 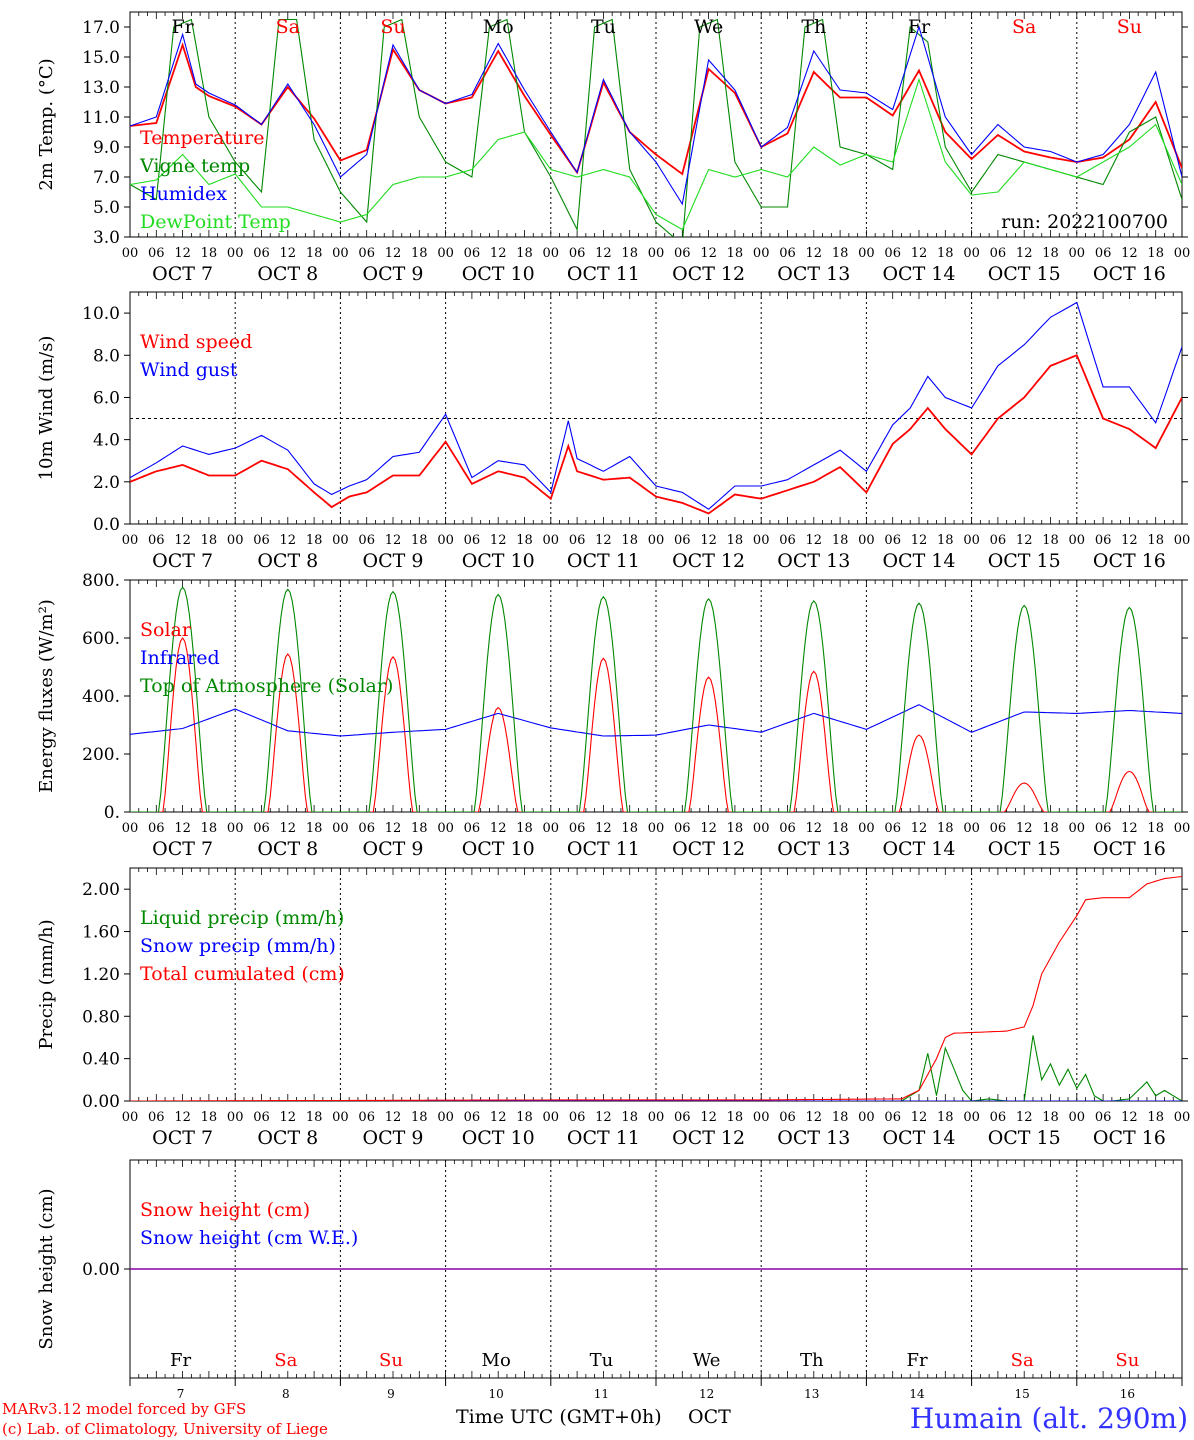 What do you see at coordinates (1084, 222) in the screenshot?
I see `run-label: run: 2022100700` at bounding box center [1084, 222].